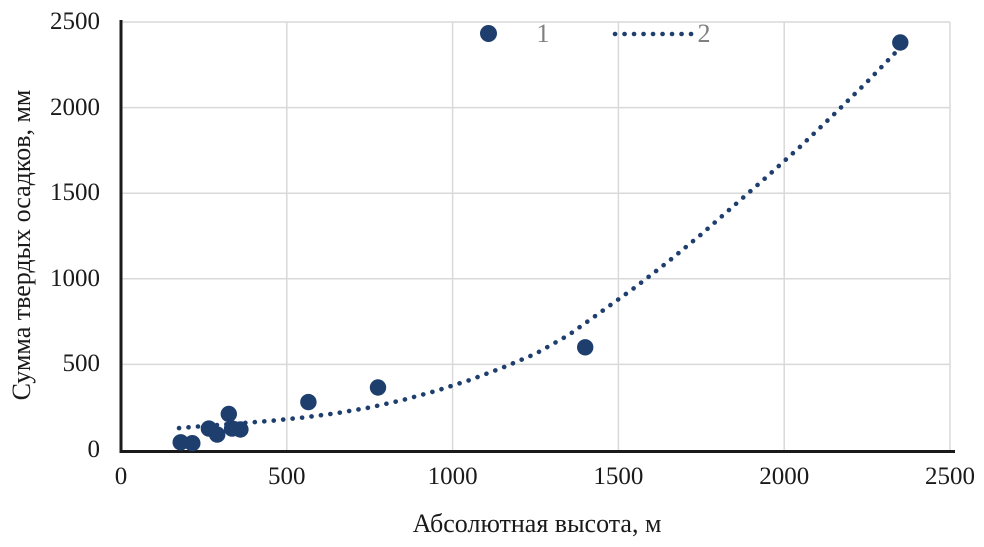  Describe the element at coordinates (75, 278) in the screenshot. I see `y-tick-label: 1000` at that location.